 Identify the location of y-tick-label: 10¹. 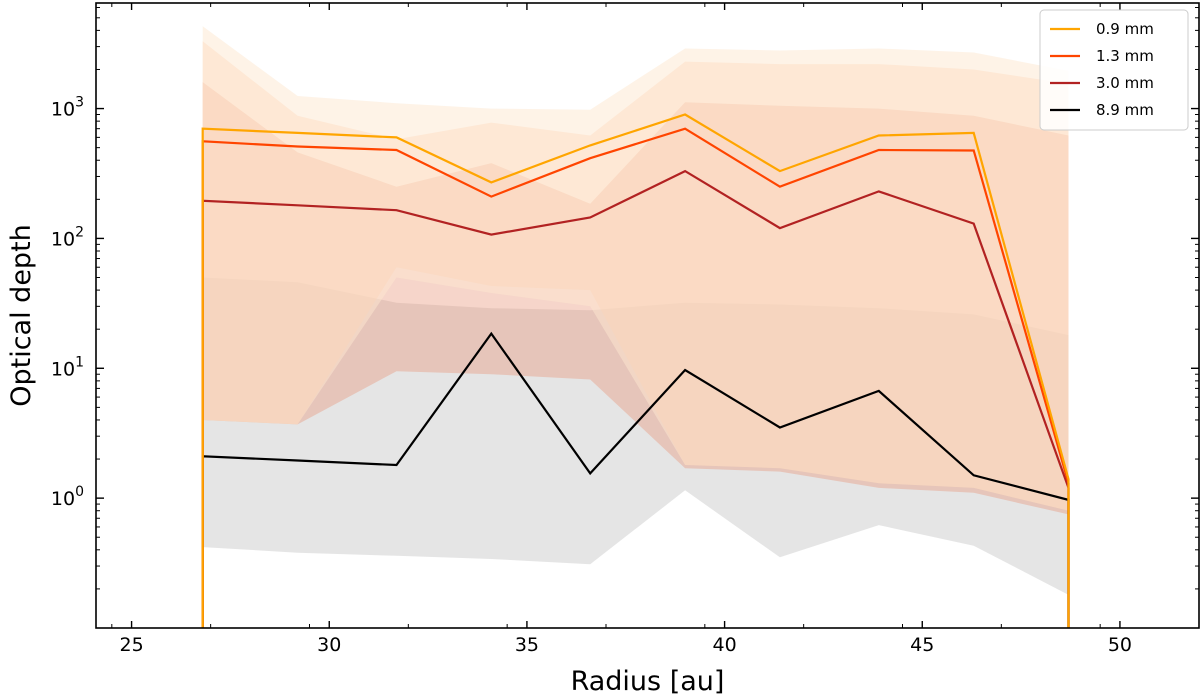
(67, 367).